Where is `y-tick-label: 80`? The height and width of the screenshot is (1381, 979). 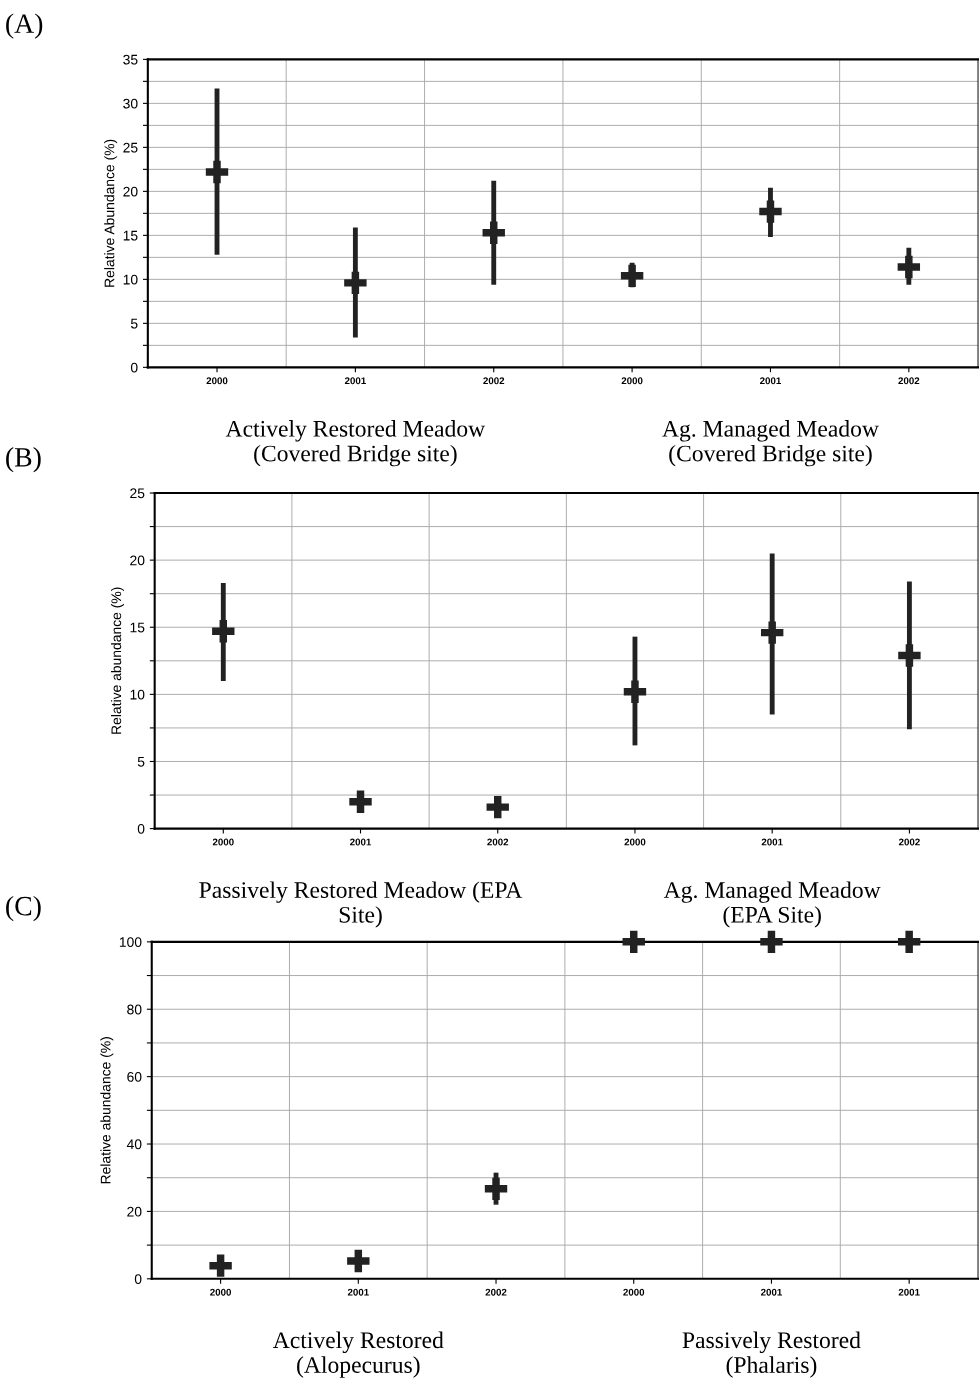
y-tick-label: 80 is located at coordinates (134, 1009).